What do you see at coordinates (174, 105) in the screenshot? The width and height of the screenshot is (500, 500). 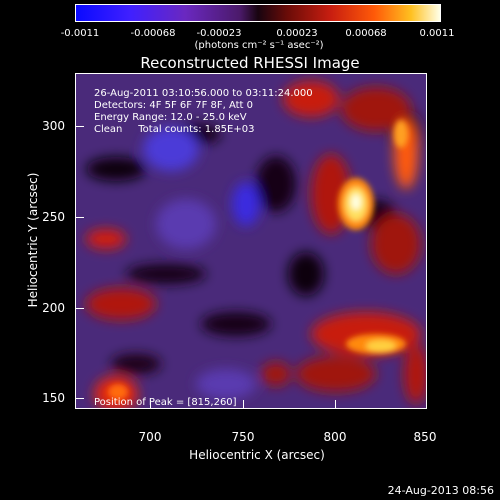 I see `detectors-text: Detectors: 4F 5F 6F 7F 8F, Att 0` at bounding box center [174, 105].